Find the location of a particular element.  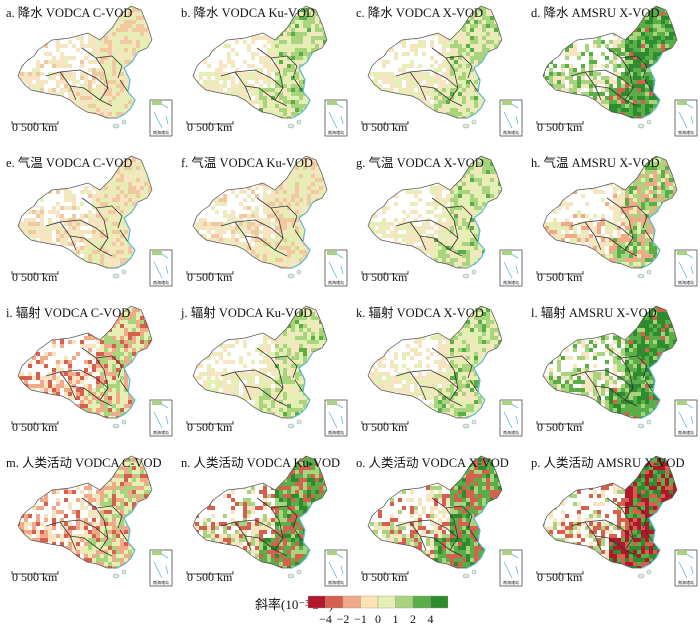

panel-title: i. 辐射 VODCA C-VOD is located at coordinates (68, 313).